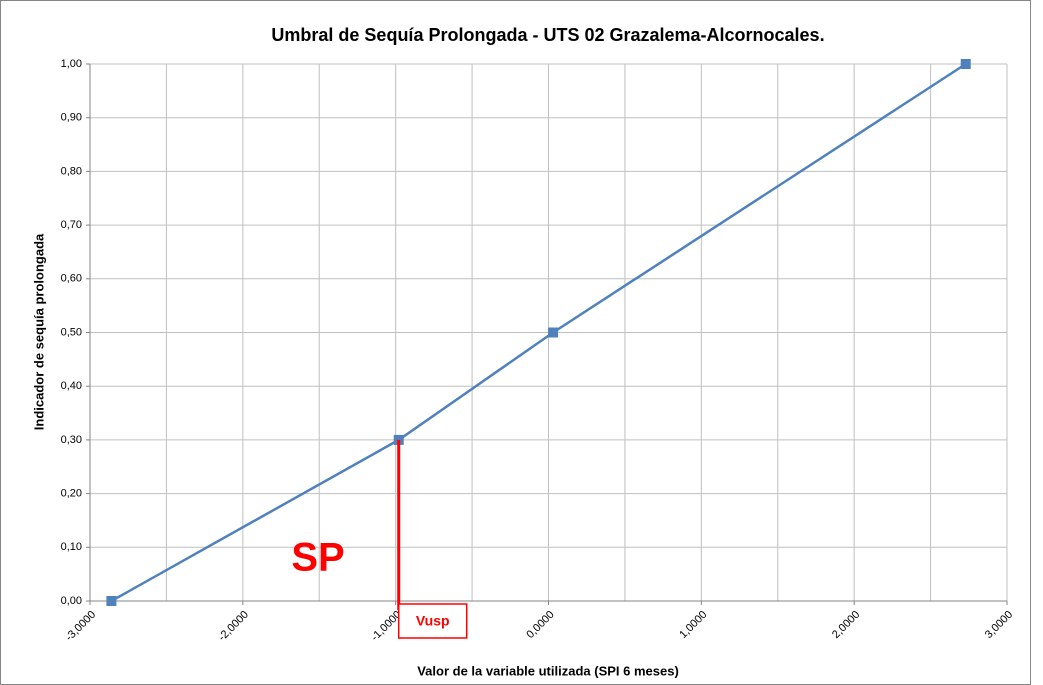 This screenshot has width=1043, height=685. I want to click on annotation: Vusp, so click(433, 621).